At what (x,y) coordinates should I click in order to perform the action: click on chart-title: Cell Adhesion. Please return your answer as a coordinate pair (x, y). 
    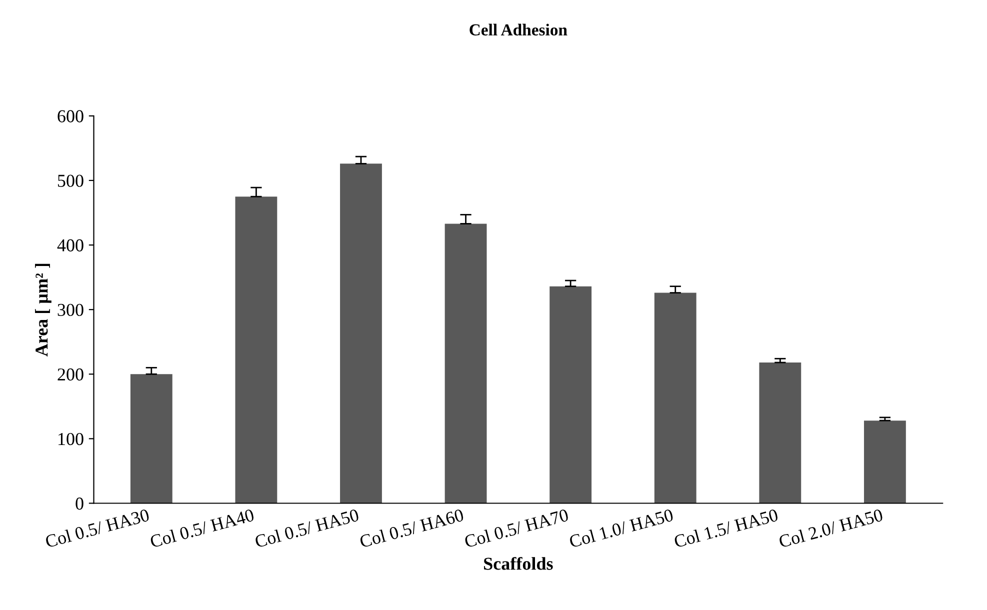
    Looking at the image, I should click on (519, 30).